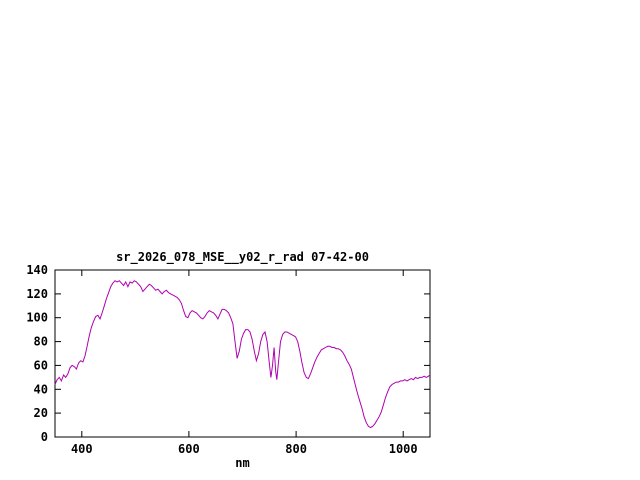 This screenshot has height=480, width=640. Describe the element at coordinates (44, 437) in the screenshot. I see `y-tick-label: 0` at that location.